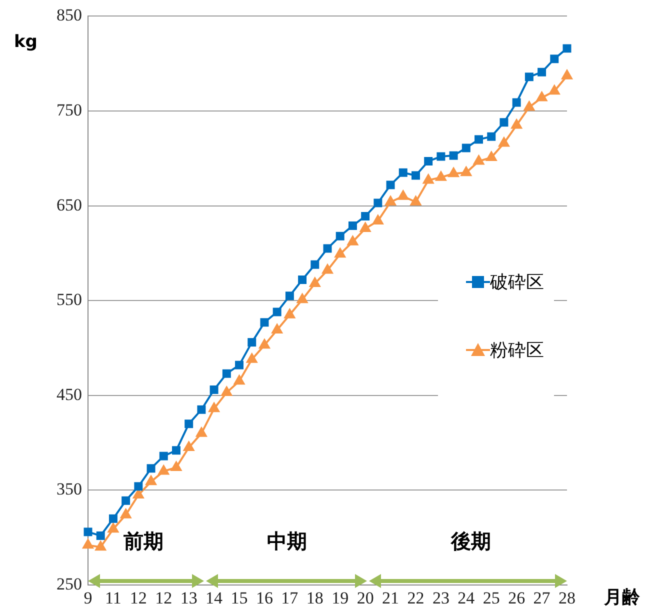  What do you see at coordinates (113, 598) in the screenshot?
I see `x-tick-label: 11` at bounding box center [113, 598].